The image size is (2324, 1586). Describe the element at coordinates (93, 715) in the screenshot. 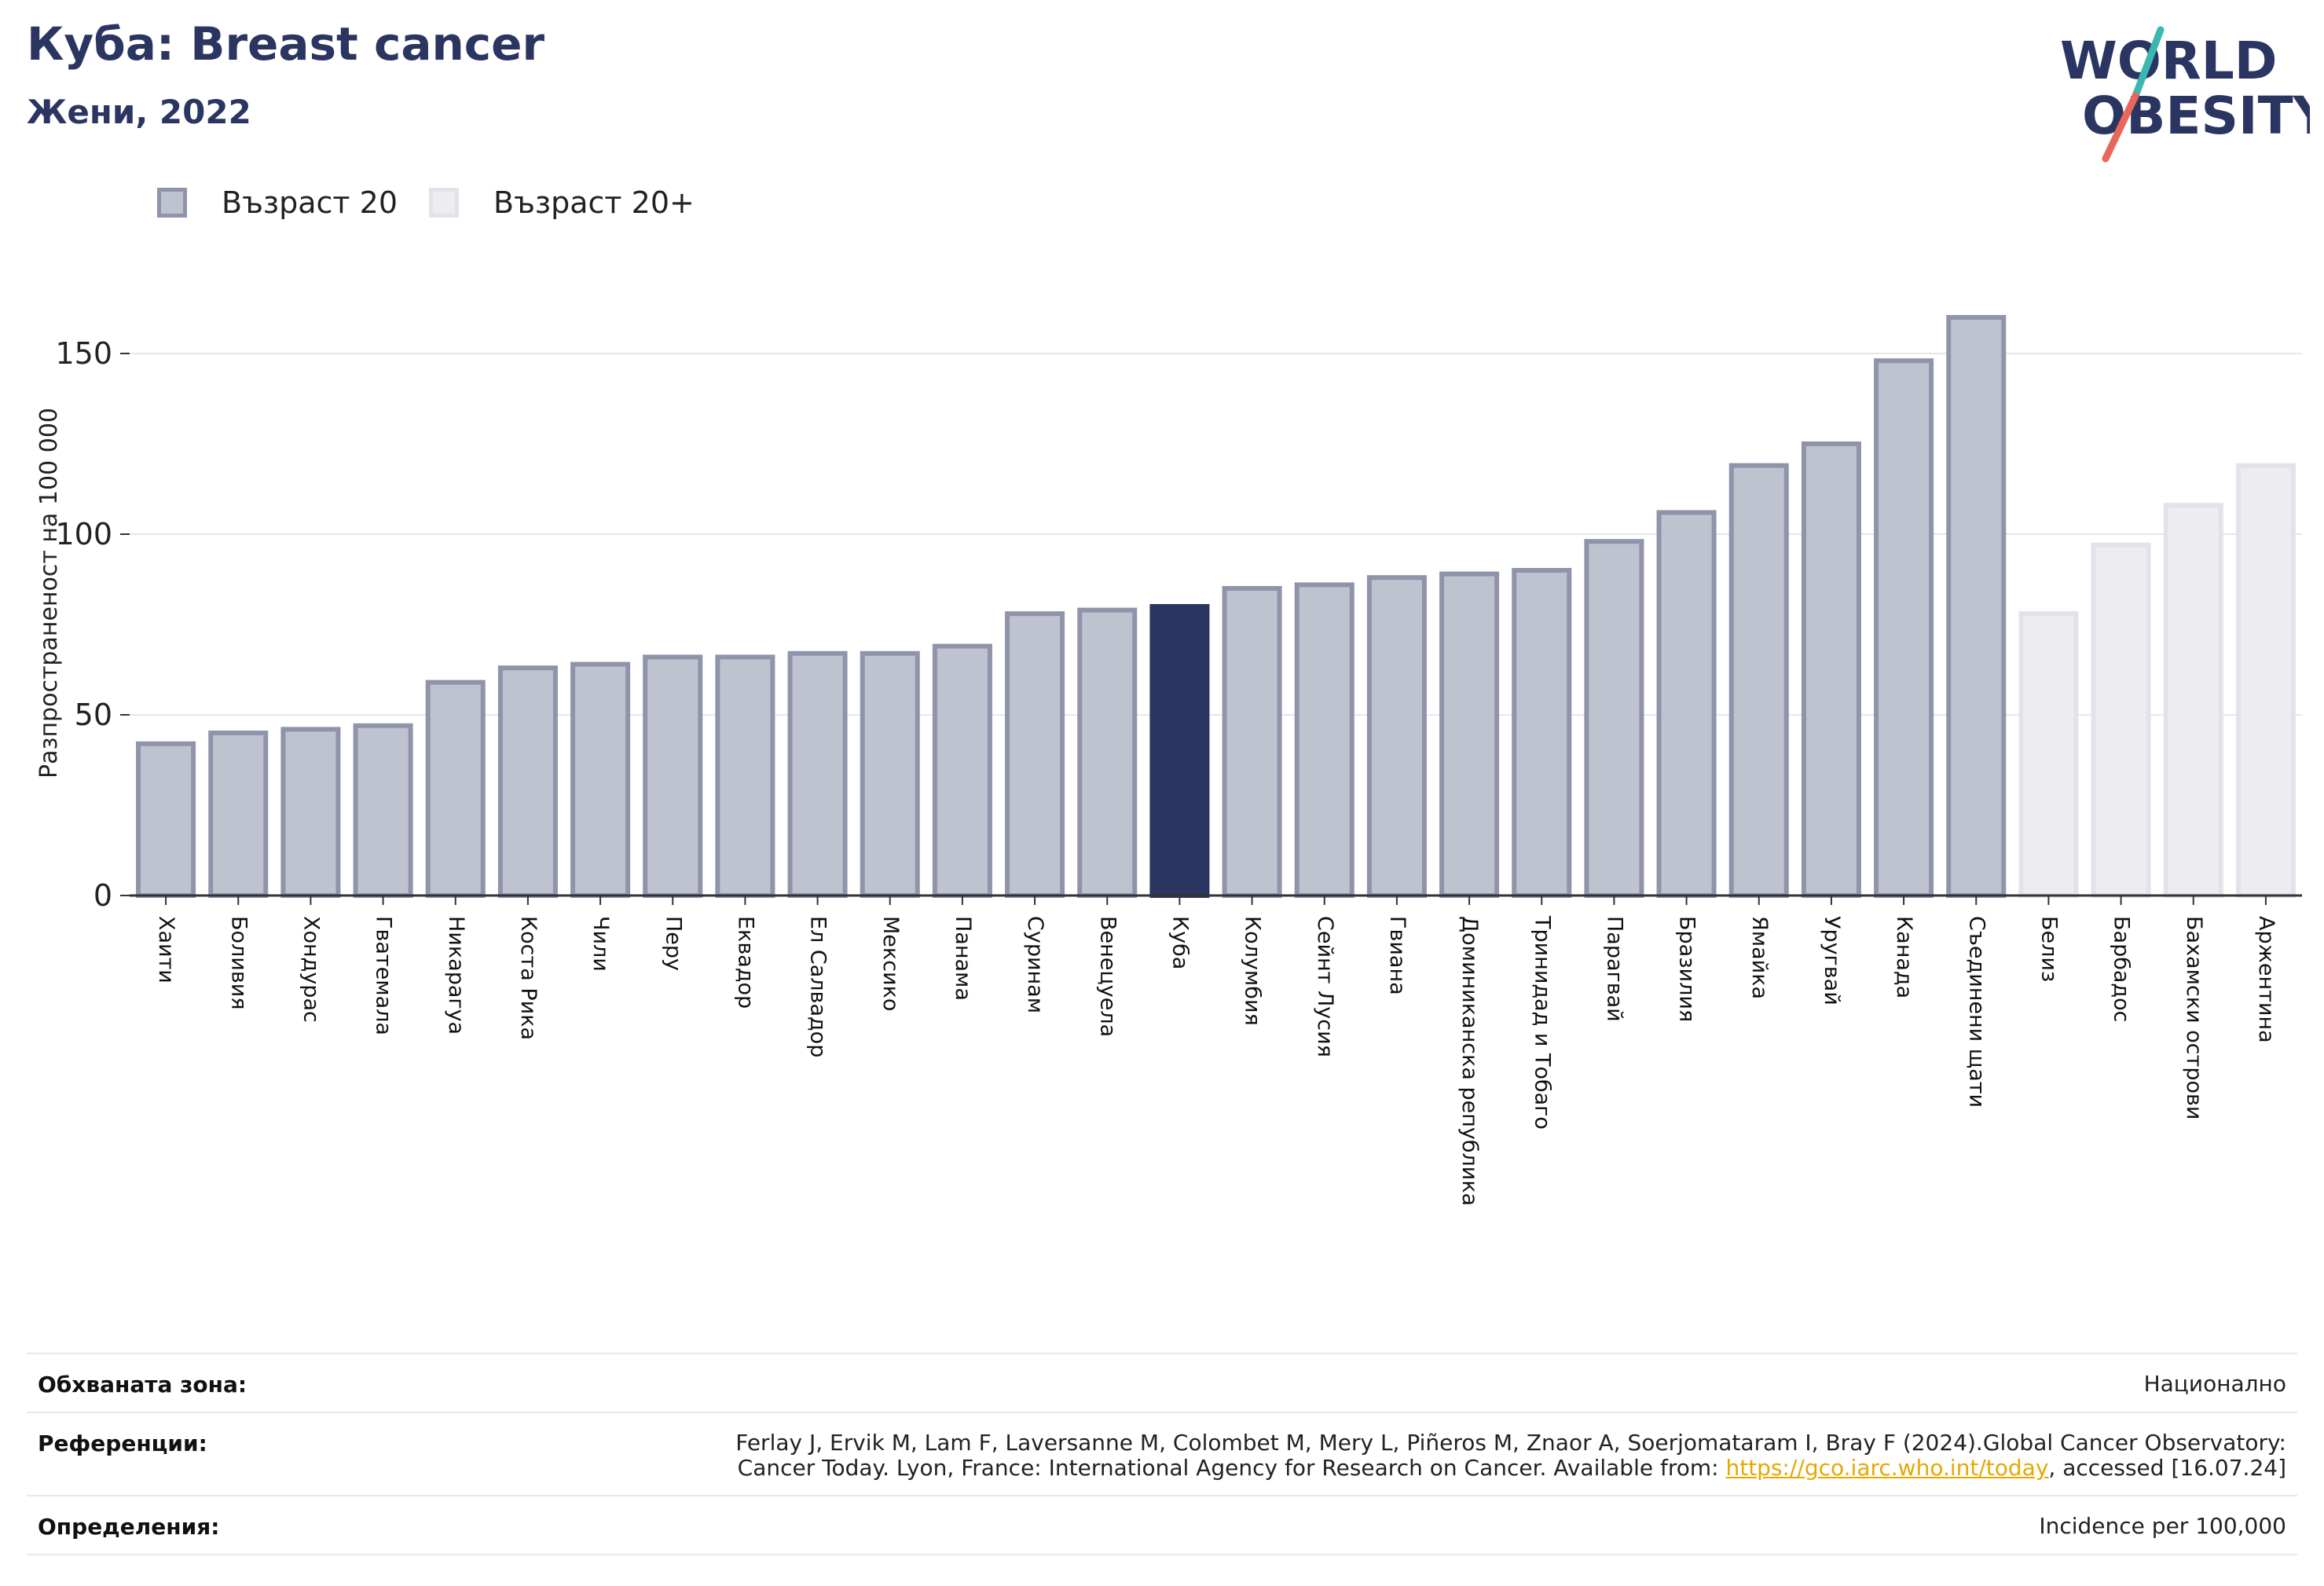

I see `y-tick-label: 50` at that location.